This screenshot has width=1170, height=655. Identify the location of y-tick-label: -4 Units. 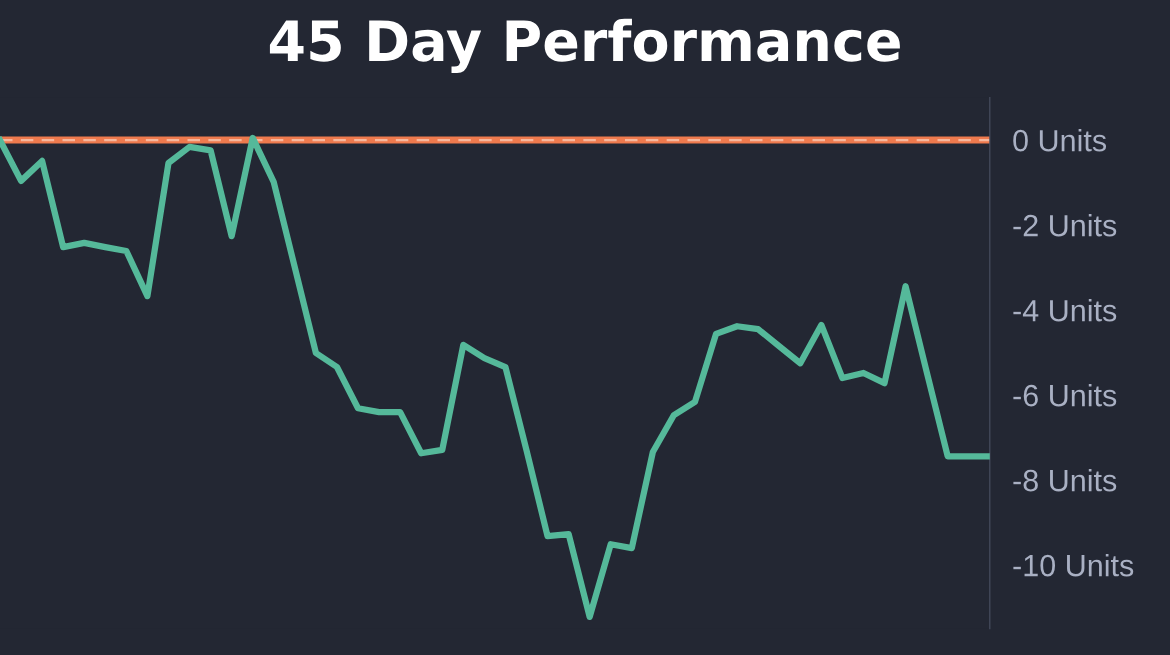
(1065, 310).